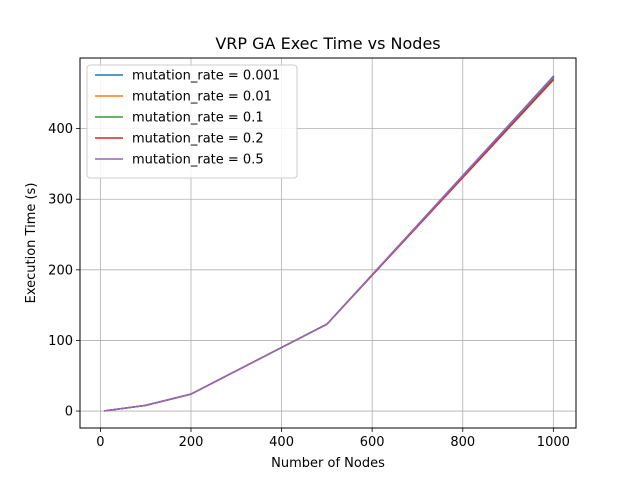 This screenshot has width=640, height=480. What do you see at coordinates (191, 442) in the screenshot?
I see `x-tick-label: 200` at bounding box center [191, 442].